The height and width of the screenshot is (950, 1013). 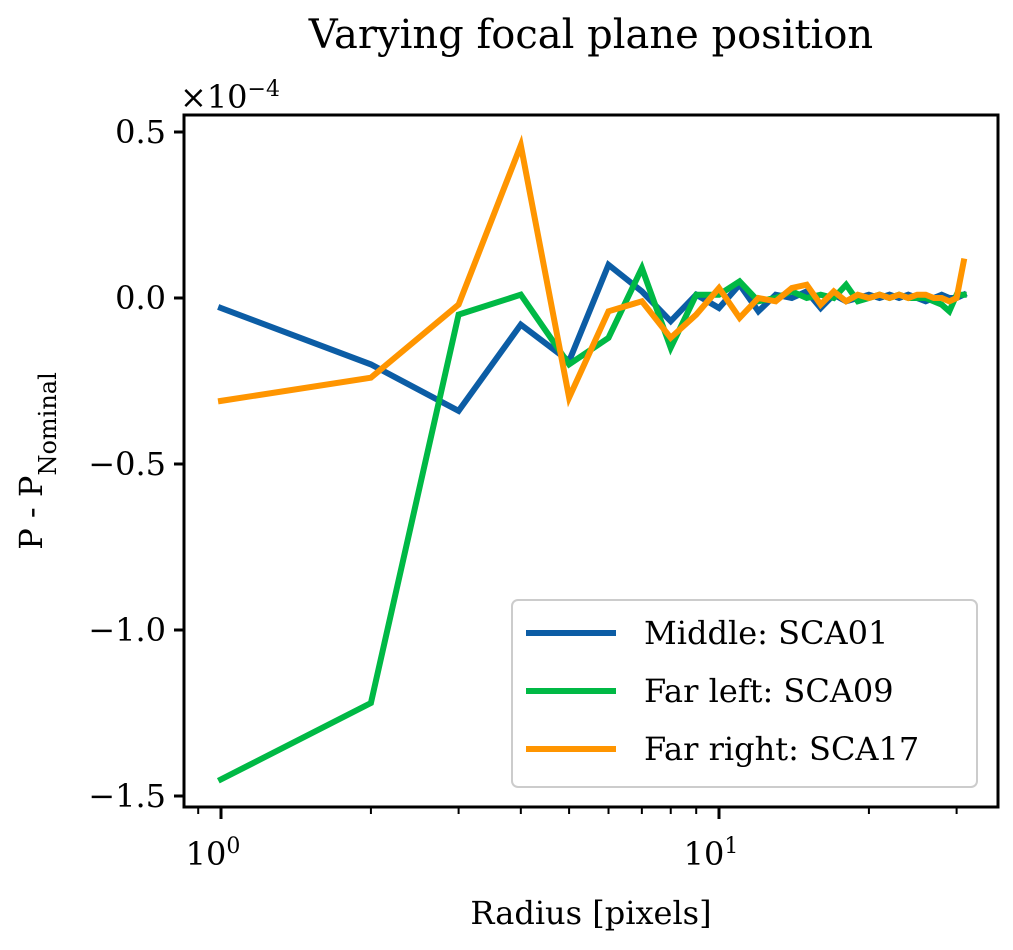 I want to click on x-axis-ticks: 10⁰ 10¹, so click(x=572, y=840).